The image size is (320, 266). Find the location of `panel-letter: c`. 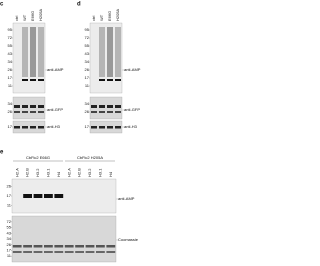

panel-letter: c is located at coordinates (2, 5).